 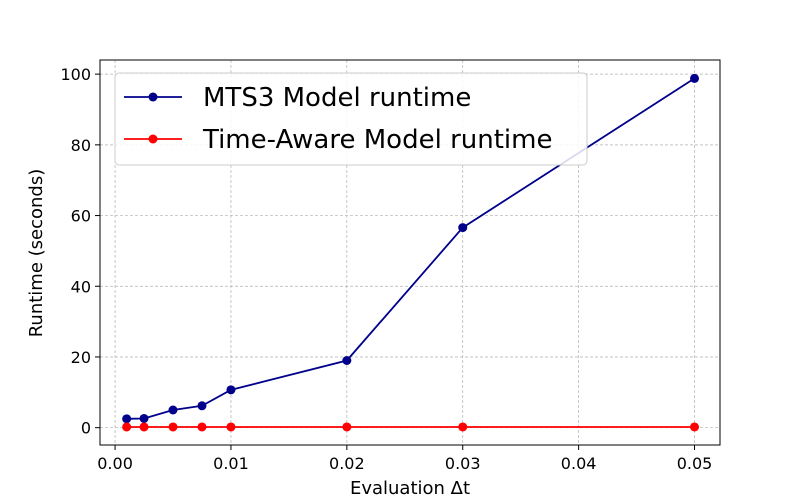 What do you see at coordinates (153, 139) in the screenshot?
I see `legend-marker-time-aware` at bounding box center [153, 139].